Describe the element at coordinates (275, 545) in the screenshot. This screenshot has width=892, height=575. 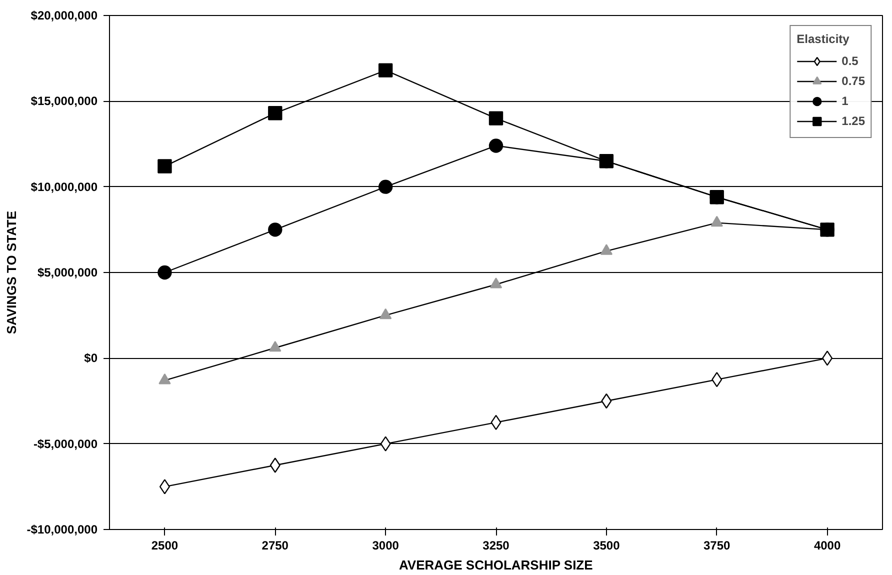
I see `x-tick-label: 2750` at that location.